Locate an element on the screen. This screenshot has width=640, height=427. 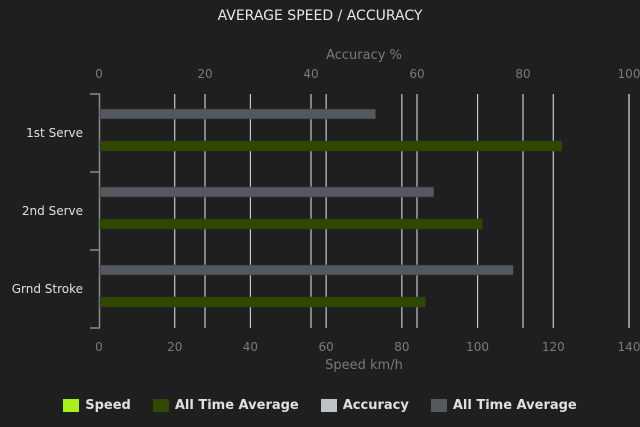
legend-item-speed-average: All Time Average is located at coordinates (225, 405).